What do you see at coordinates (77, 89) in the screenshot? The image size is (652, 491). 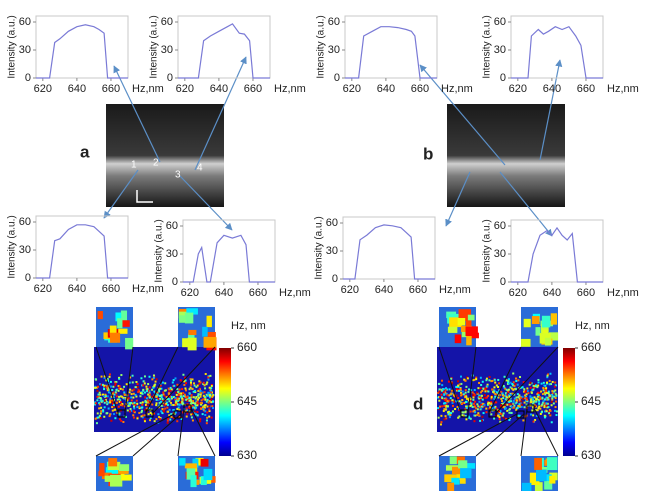 I see `x-tick-label: 640` at bounding box center [77, 89].